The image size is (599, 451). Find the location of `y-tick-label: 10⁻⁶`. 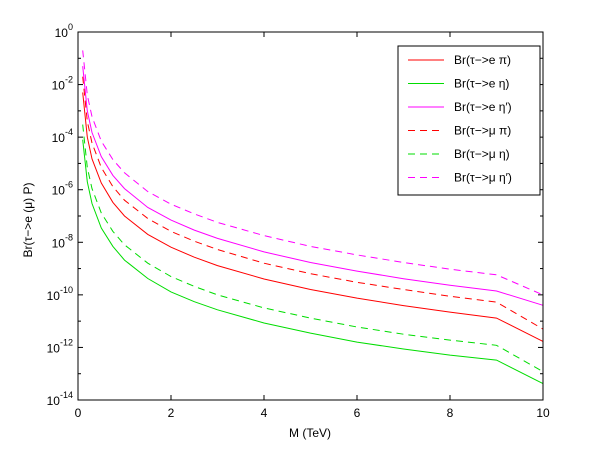

y-tick-label: 10⁻⁶ is located at coordinates (62, 189).